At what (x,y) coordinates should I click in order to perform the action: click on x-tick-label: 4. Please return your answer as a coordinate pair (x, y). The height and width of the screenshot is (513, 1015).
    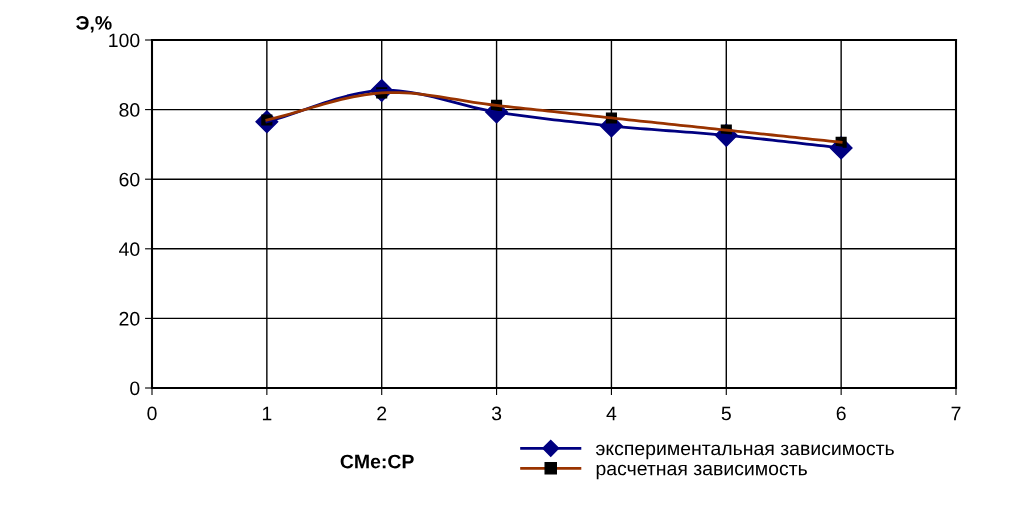
    Looking at the image, I should click on (611, 413).